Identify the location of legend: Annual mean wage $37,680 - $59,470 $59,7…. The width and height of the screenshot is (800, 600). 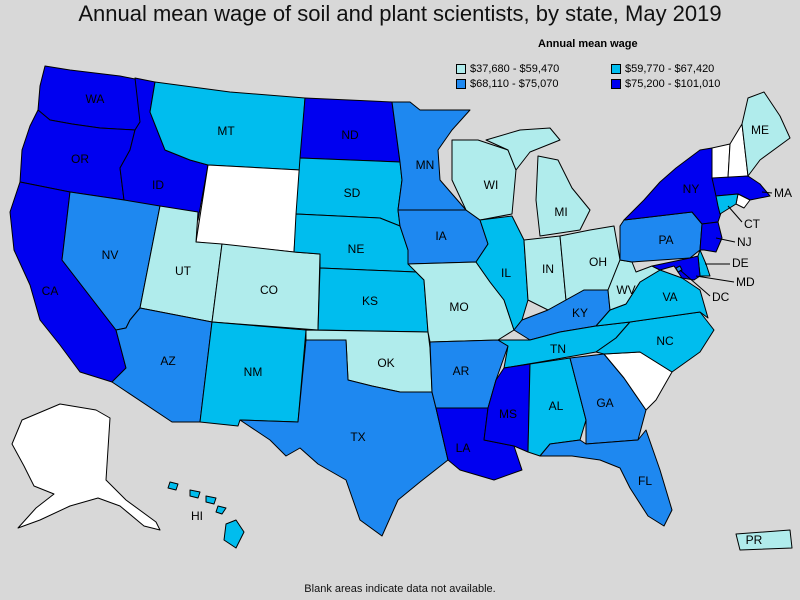
(615, 64).